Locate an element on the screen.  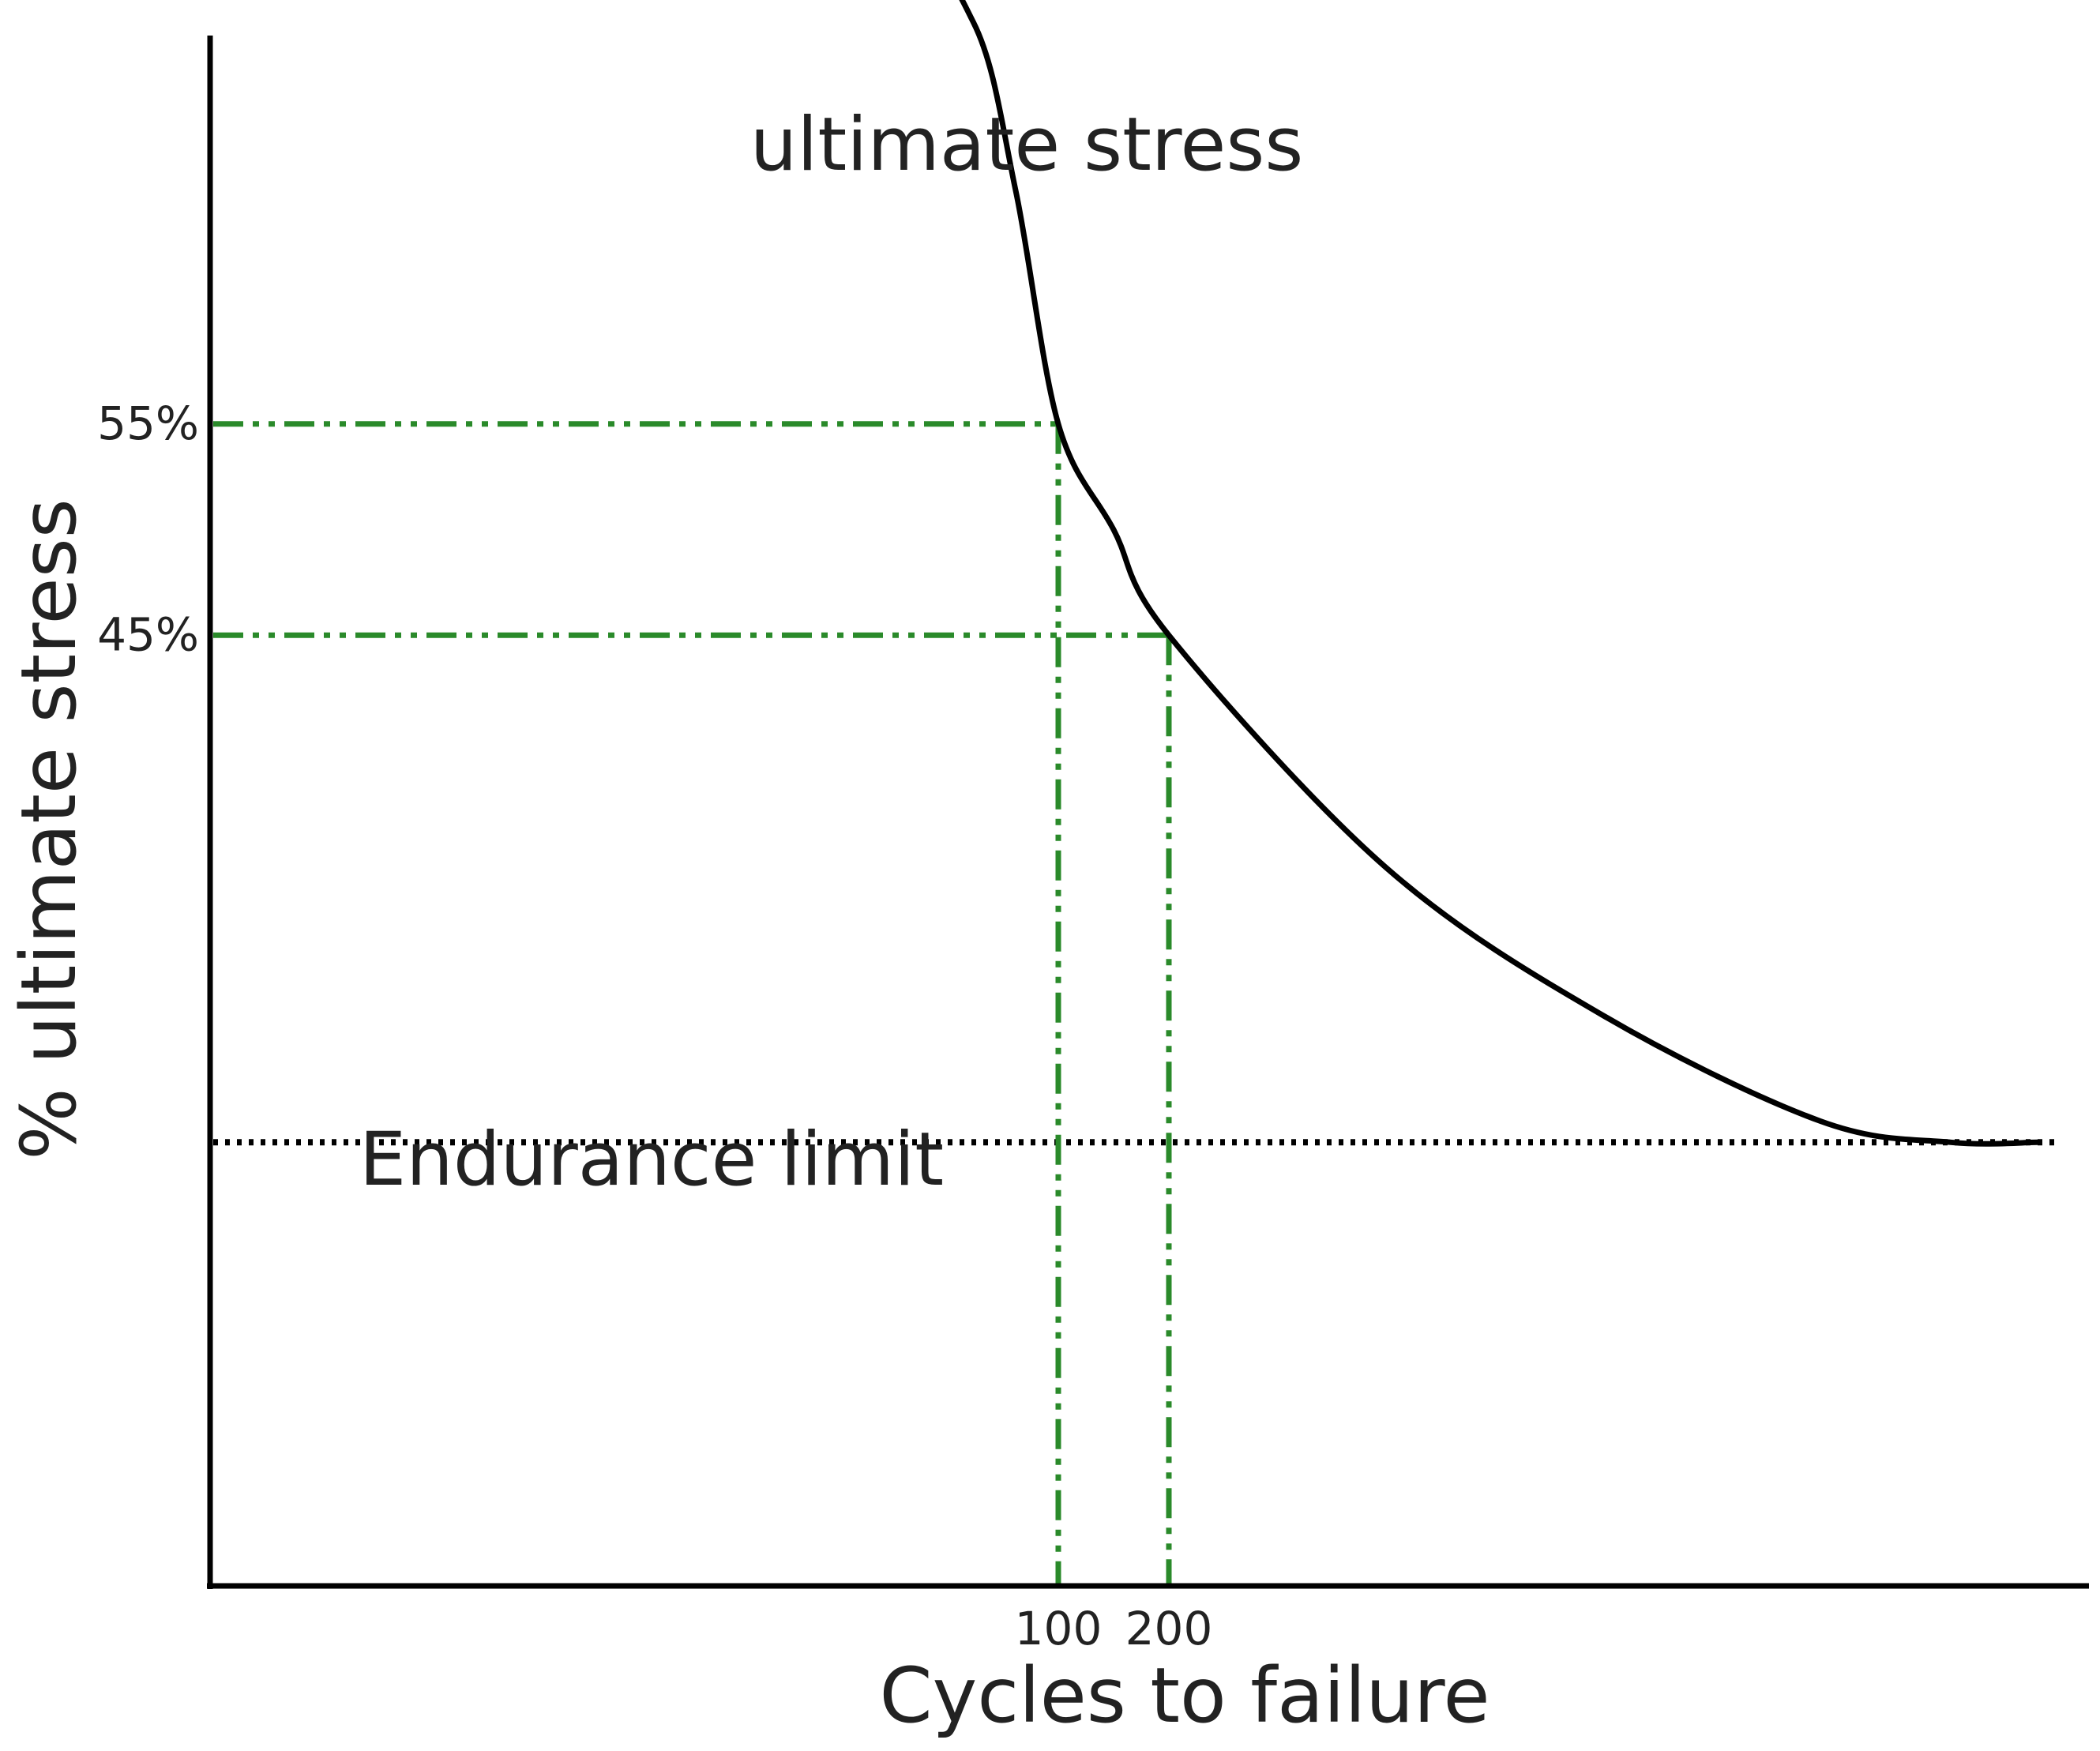
y-tick-label-45%: 45% is located at coordinates (148, 634).